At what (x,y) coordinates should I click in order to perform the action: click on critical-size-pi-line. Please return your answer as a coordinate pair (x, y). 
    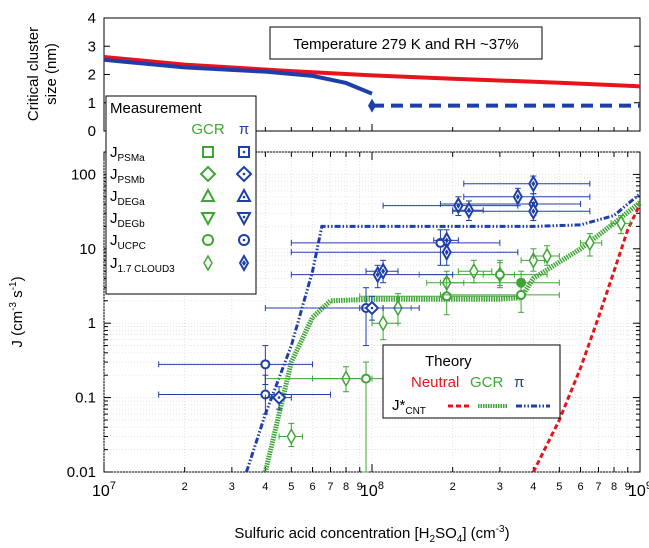
    Looking at the image, I should click on (238, 76).